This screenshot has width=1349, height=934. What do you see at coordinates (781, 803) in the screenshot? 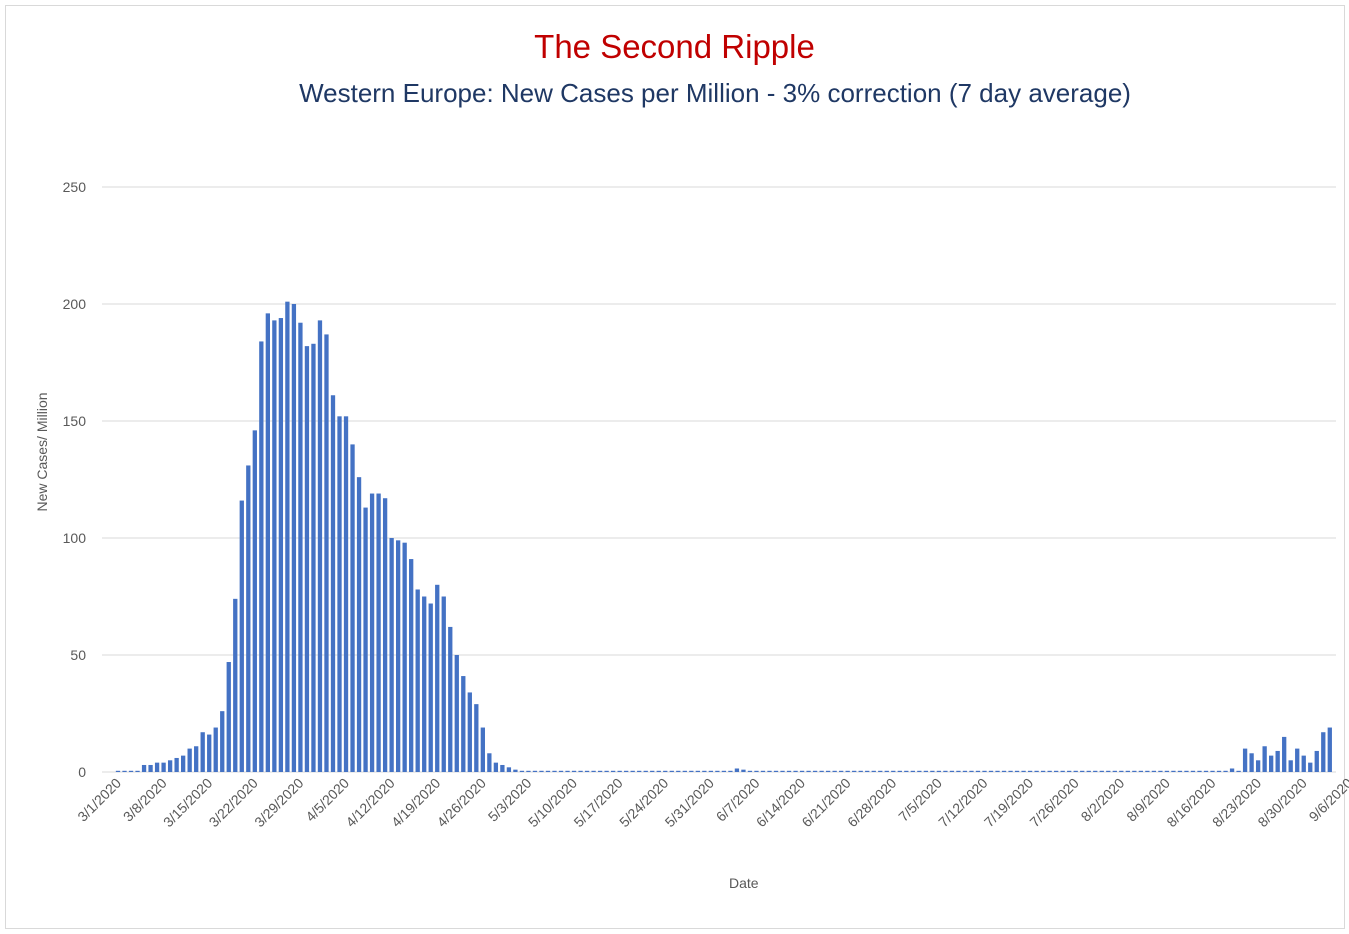
I see `x-tick-label: 6/14/2020` at bounding box center [781, 803].